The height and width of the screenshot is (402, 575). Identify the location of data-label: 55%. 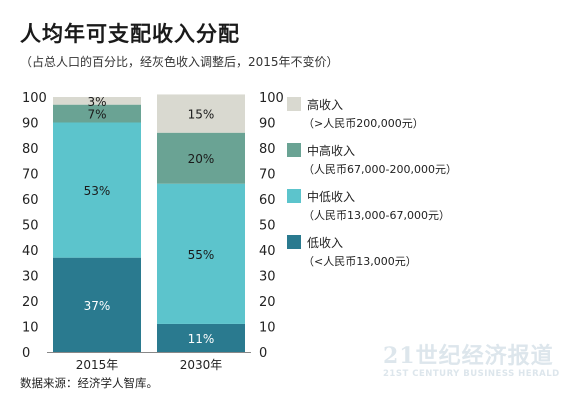
(201, 255).